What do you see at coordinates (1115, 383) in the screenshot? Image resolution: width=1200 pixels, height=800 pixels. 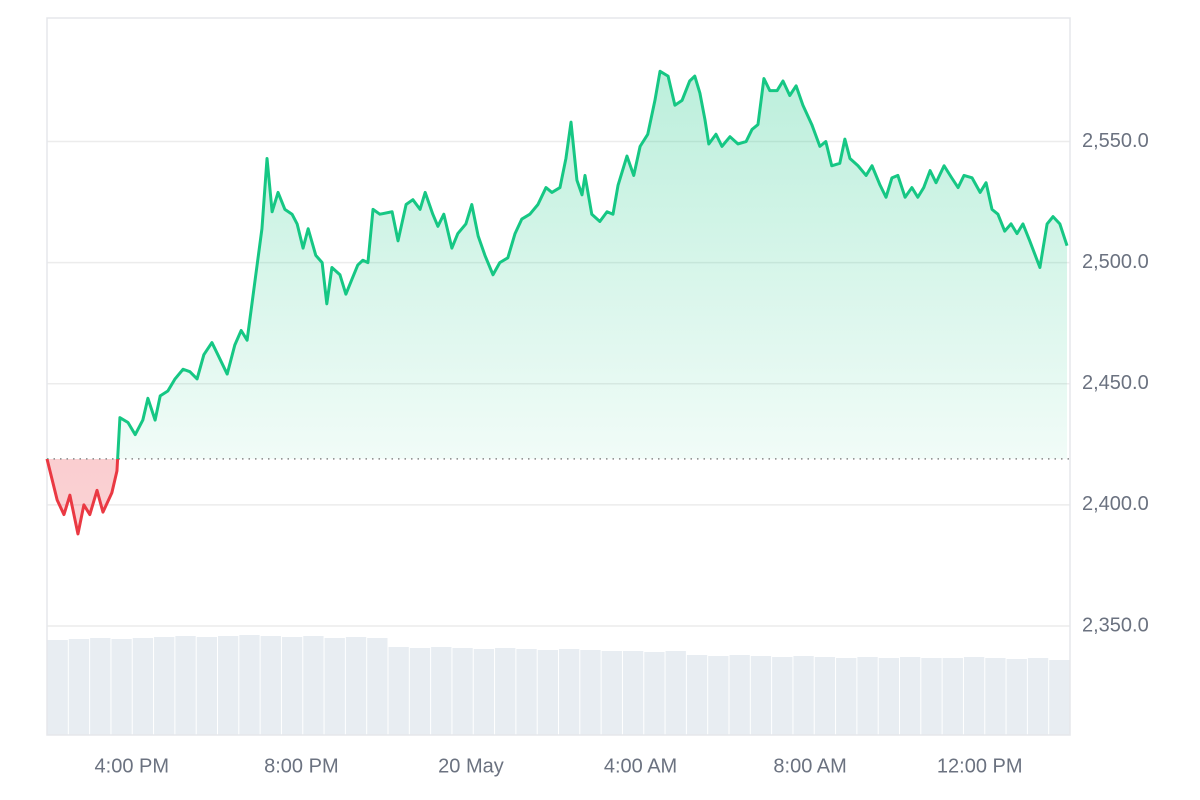 I see `y-tick-label: 2,450.0` at bounding box center [1115, 383].